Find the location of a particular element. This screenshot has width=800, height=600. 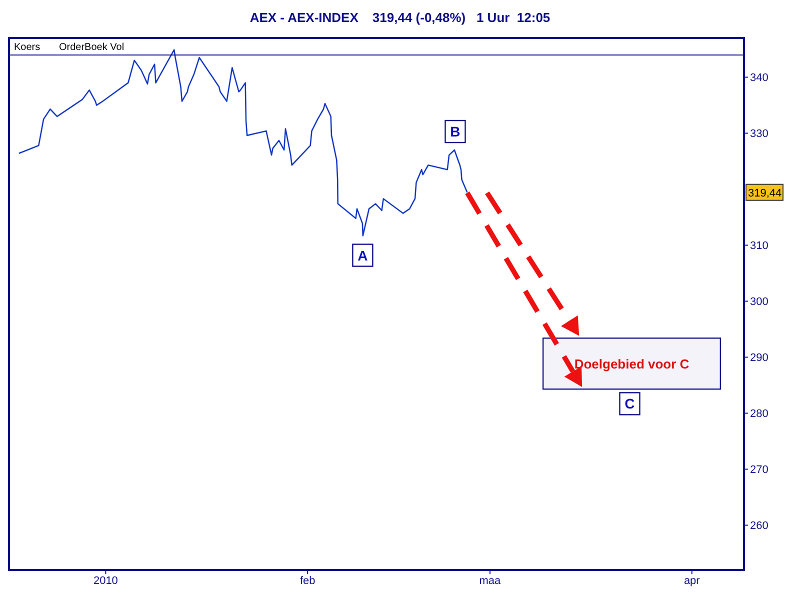

annotation: A is located at coordinates (363, 255).